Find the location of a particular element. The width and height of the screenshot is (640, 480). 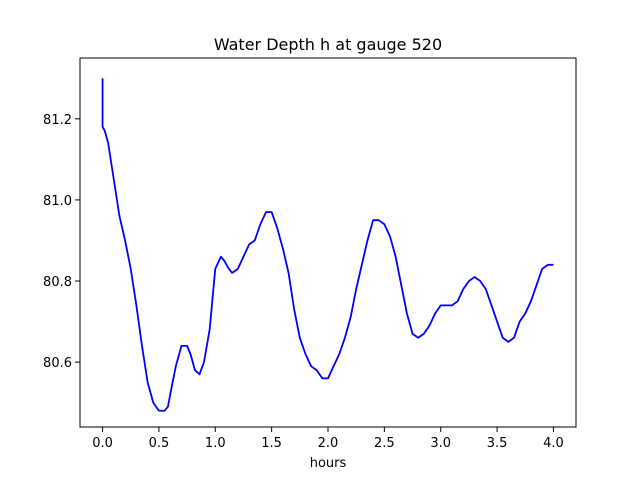

x-tick-label: 1.5 is located at coordinates (271, 443).